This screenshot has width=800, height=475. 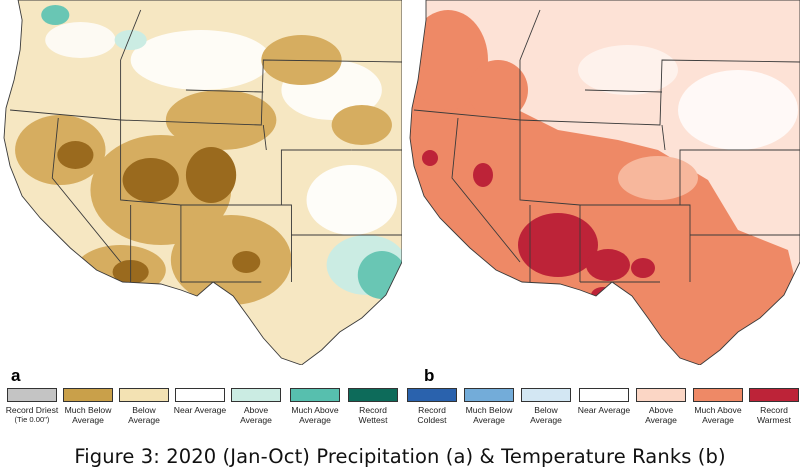 I want to click on legend-item-temperature: Record Coldest, so click(x=432, y=406).